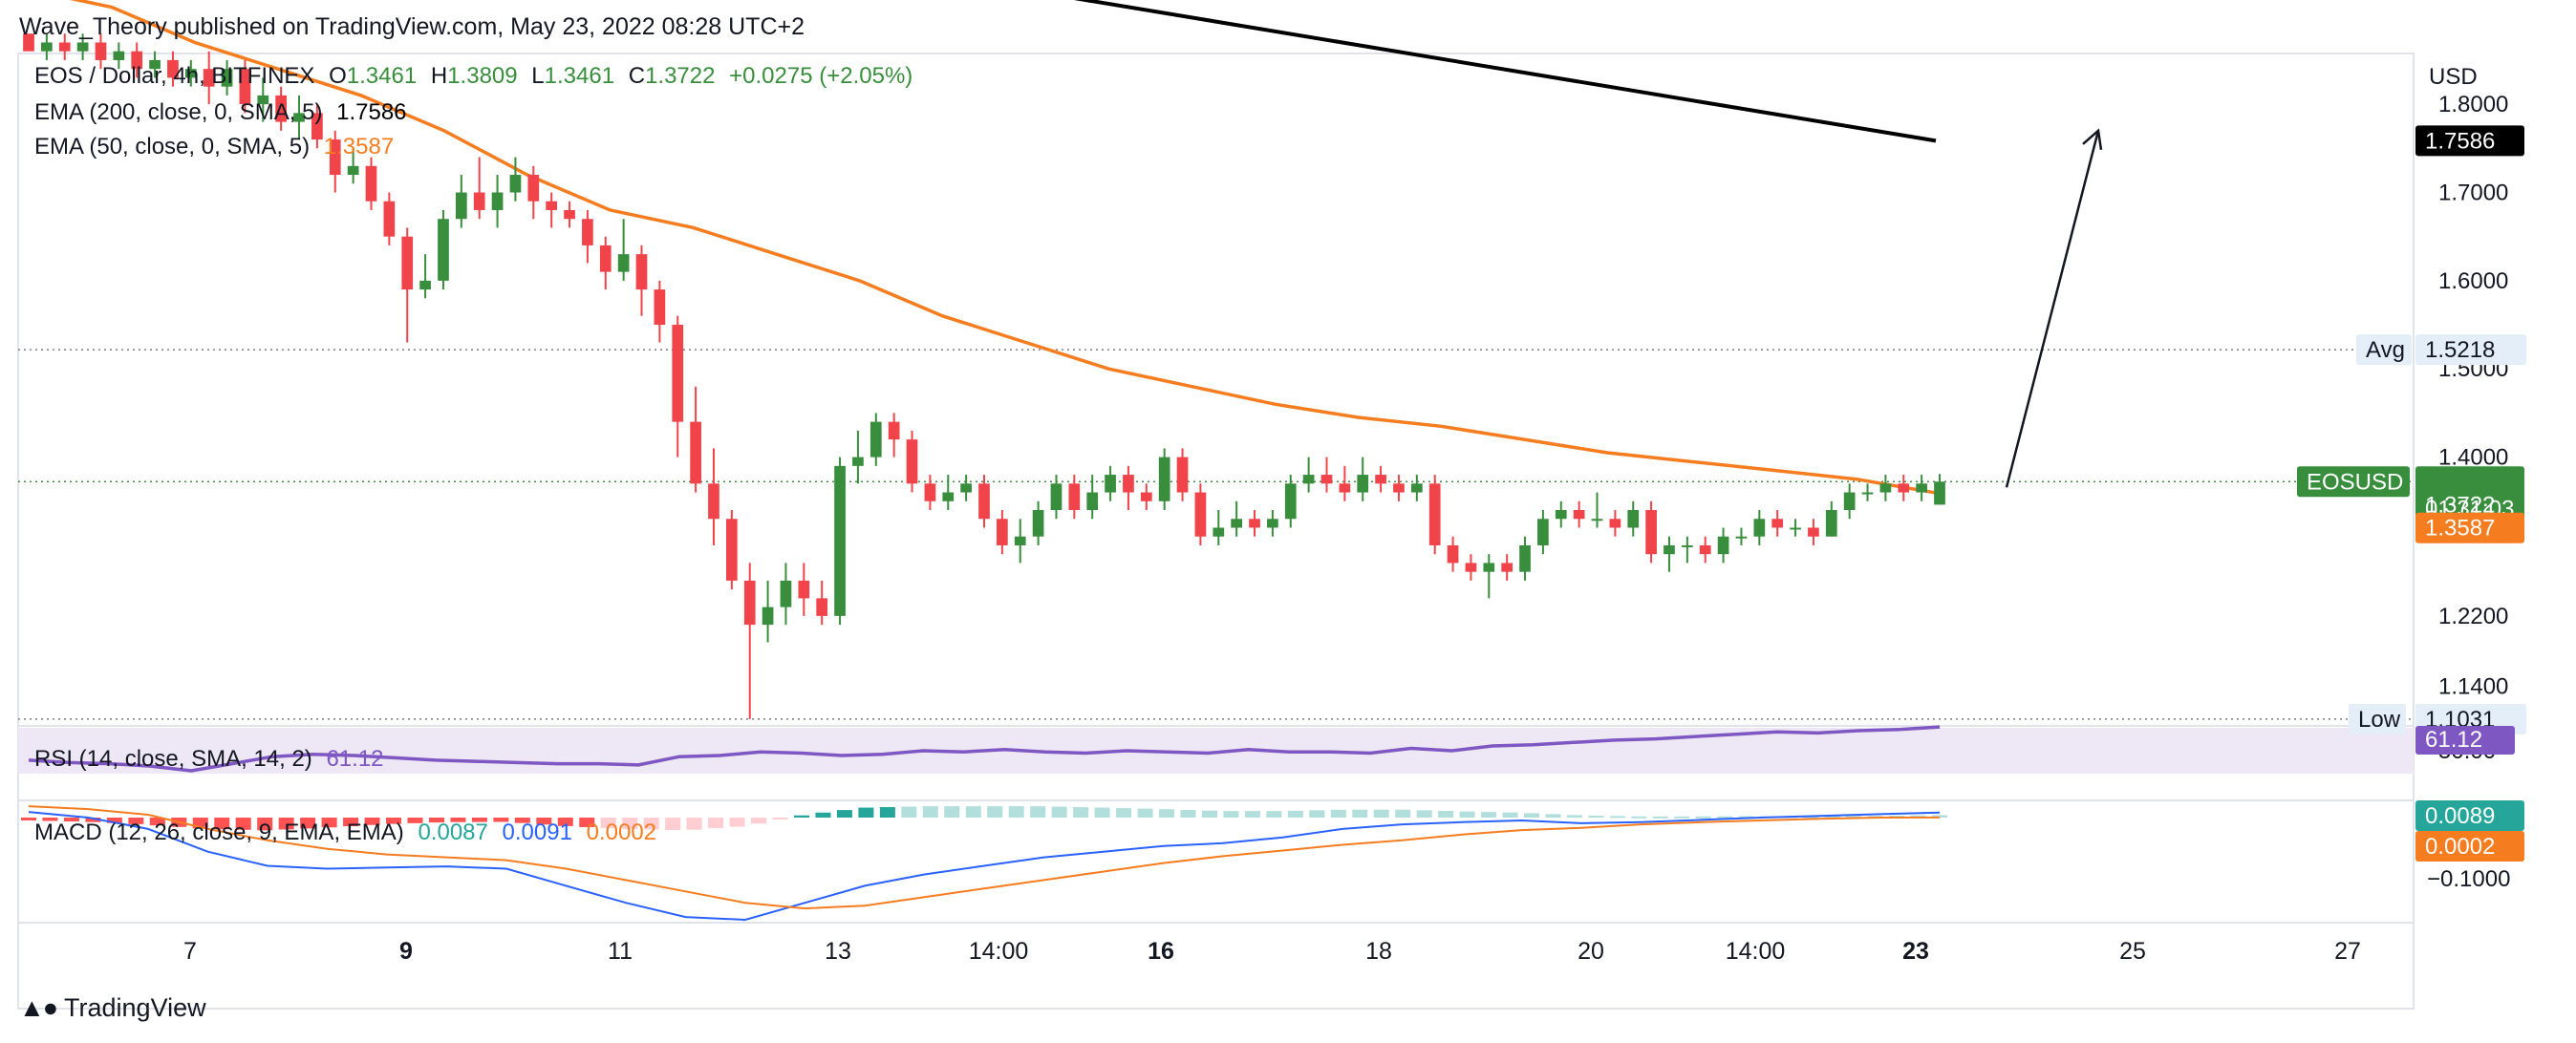  I want to click on rsi-value-tag-bg, so click(2465, 741).